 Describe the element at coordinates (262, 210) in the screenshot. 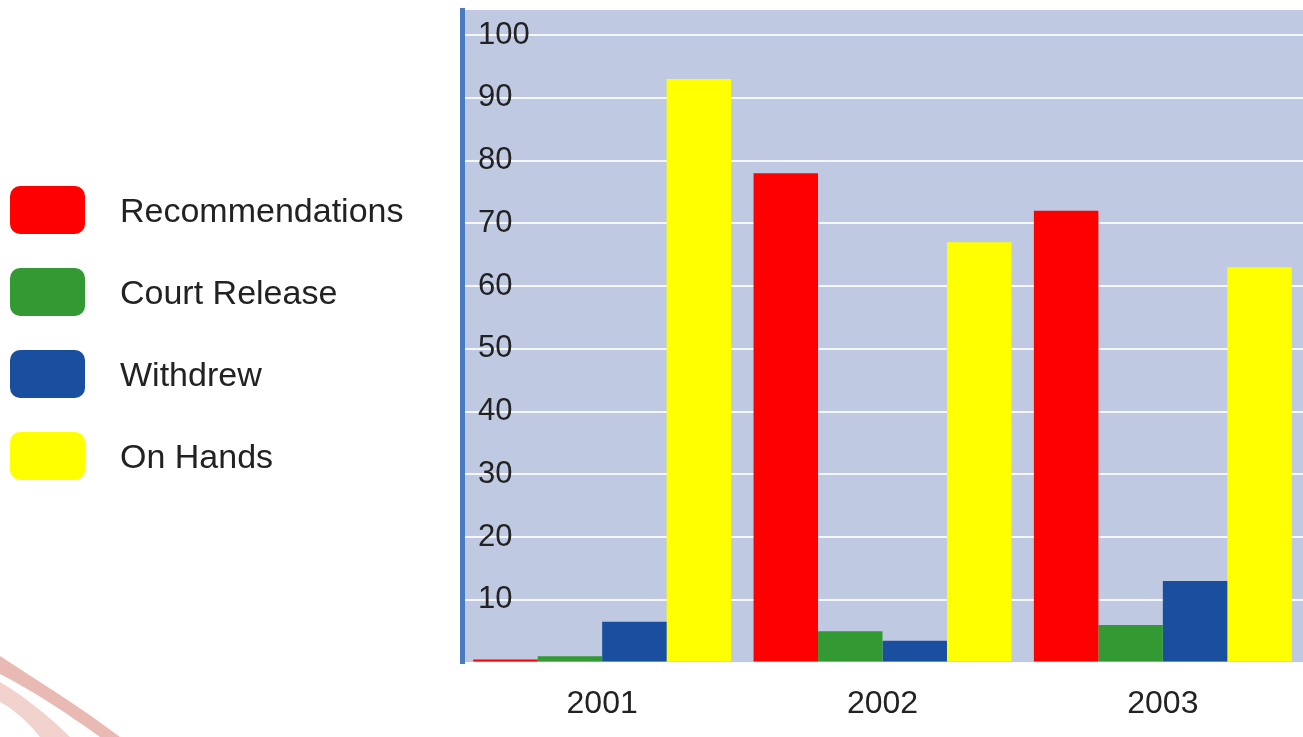

I see `legend-label: Recommendations` at that location.